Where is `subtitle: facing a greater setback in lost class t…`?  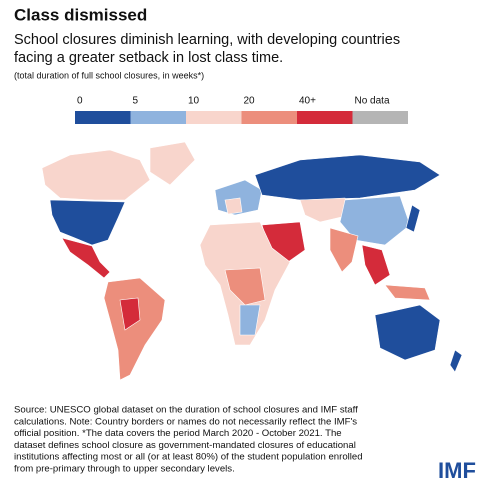 subtitle: facing a greater setback in lost class t… is located at coordinates (148, 58).